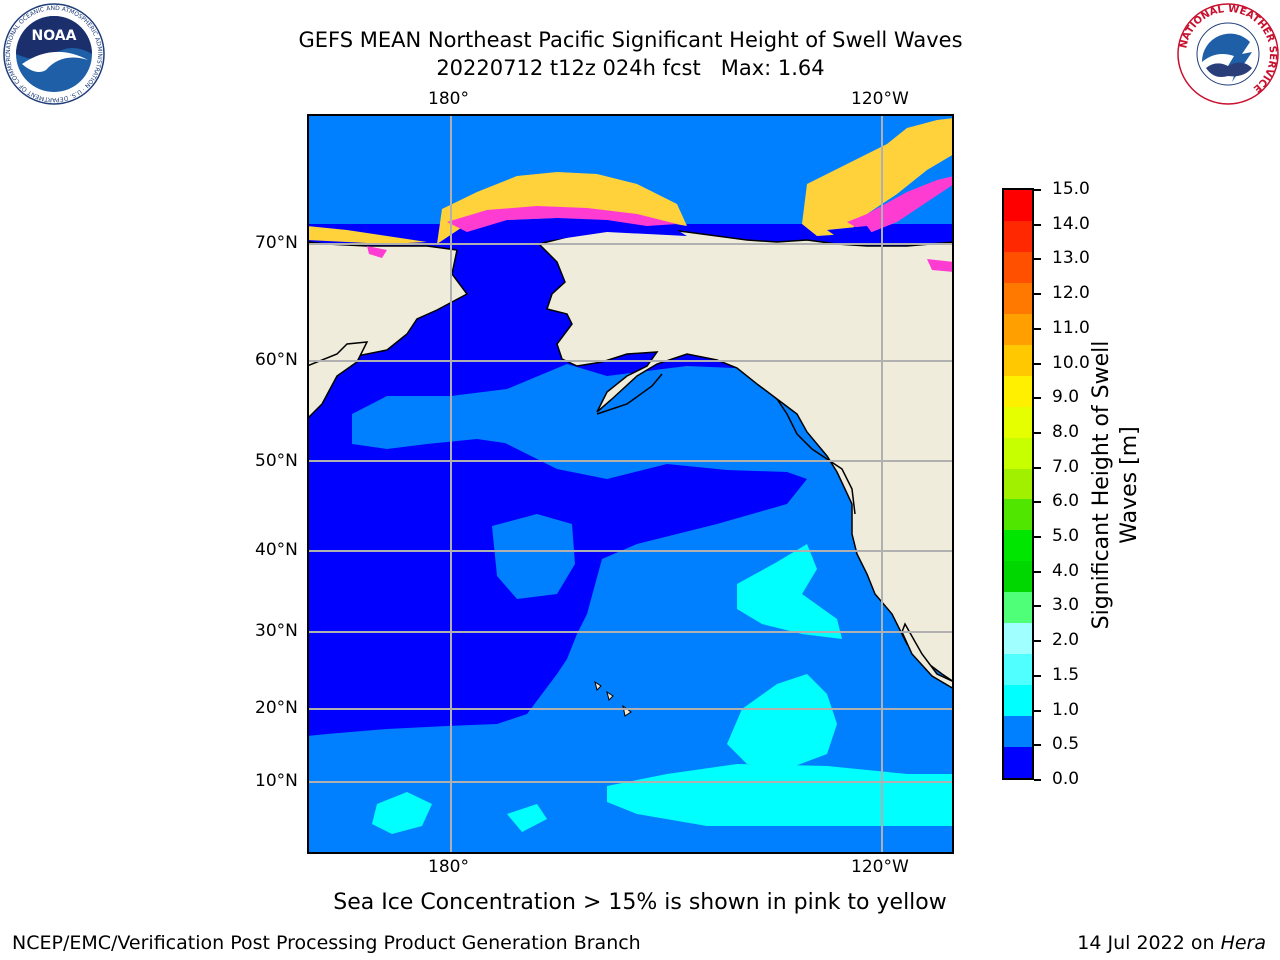 Image resolution: width=1280 pixels, height=960 pixels. I want to click on lat-label-70n: 70°N, so click(276, 243).